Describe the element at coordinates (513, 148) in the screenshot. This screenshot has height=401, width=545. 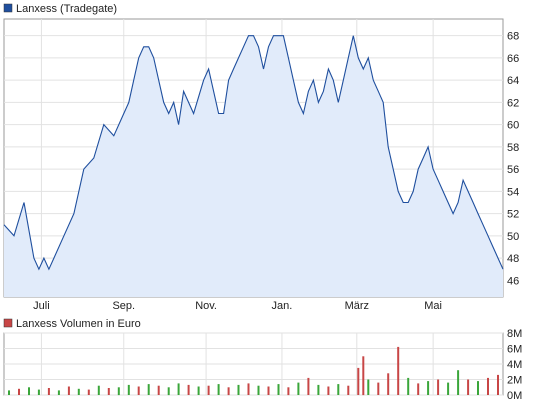
I see `price-y-tick-label: 58` at that location.